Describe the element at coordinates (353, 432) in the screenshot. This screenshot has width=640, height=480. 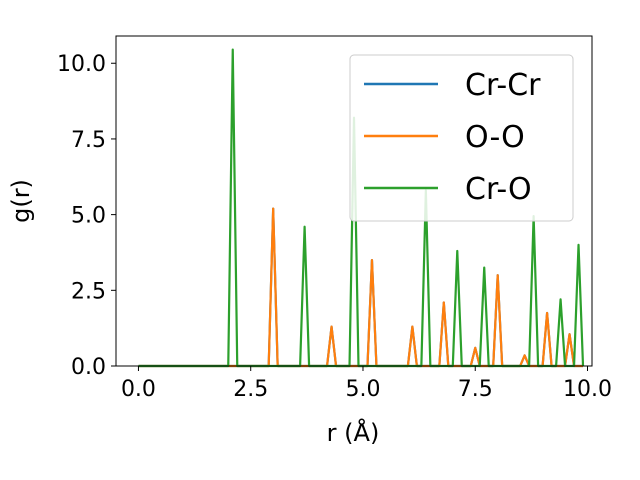
I see `x-axis-label: r (Å)` at that location.